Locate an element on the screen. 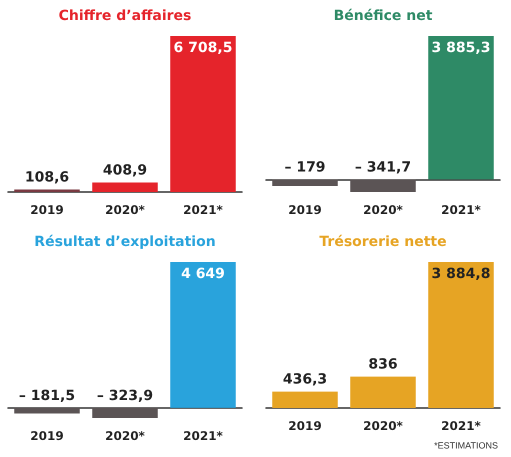 Image resolution: width=511 pixels, height=457 pixels. data-label: – 341,7 is located at coordinates (383, 167).